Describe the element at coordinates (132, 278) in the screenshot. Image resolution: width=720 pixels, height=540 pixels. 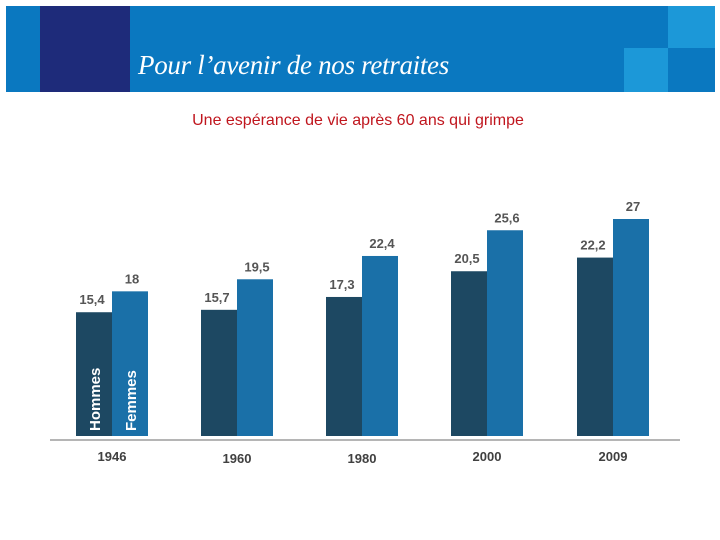
I see `data-label: 18` at that location.